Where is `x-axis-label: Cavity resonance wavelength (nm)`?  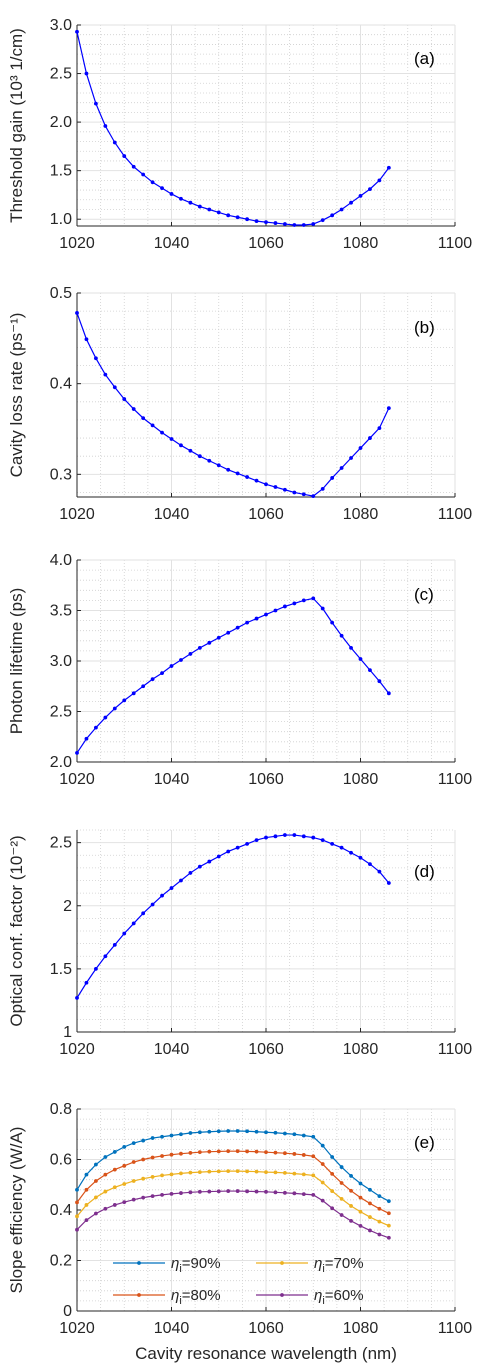
x-axis-label: Cavity resonance wavelength (nm) is located at coordinates (266, 1353).